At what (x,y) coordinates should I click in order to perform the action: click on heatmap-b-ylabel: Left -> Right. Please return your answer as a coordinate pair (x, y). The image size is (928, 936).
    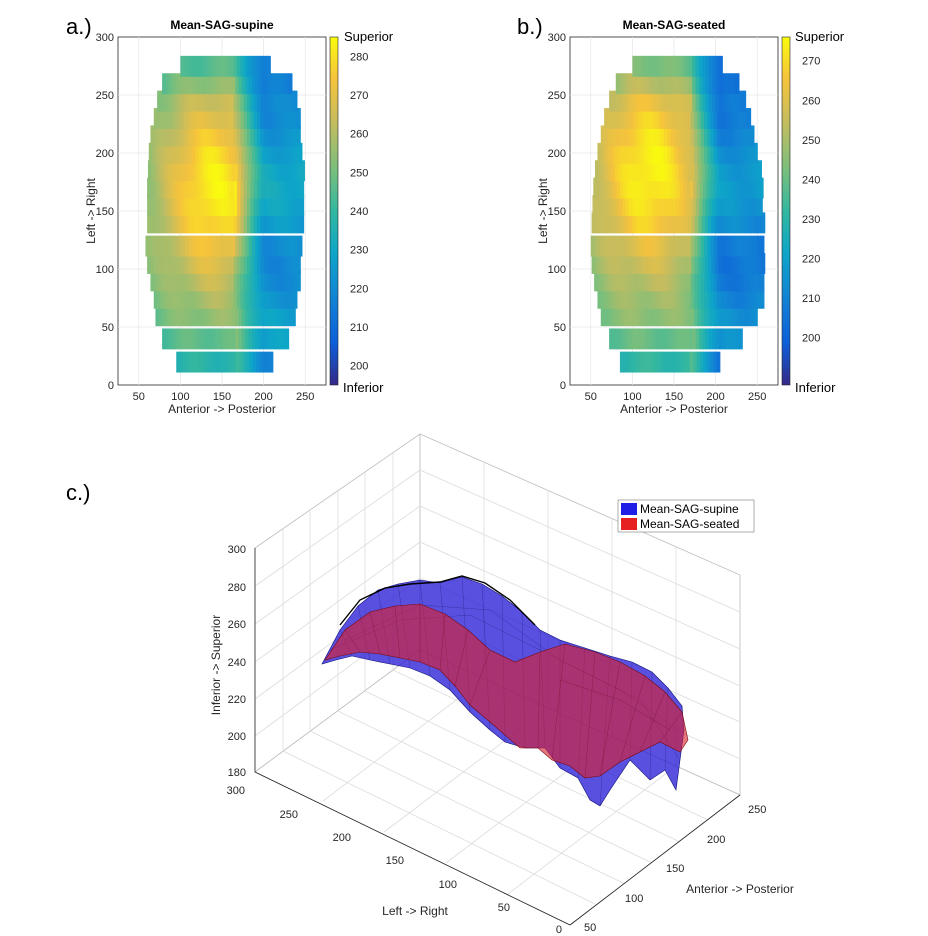
    Looking at the image, I should click on (543, 210).